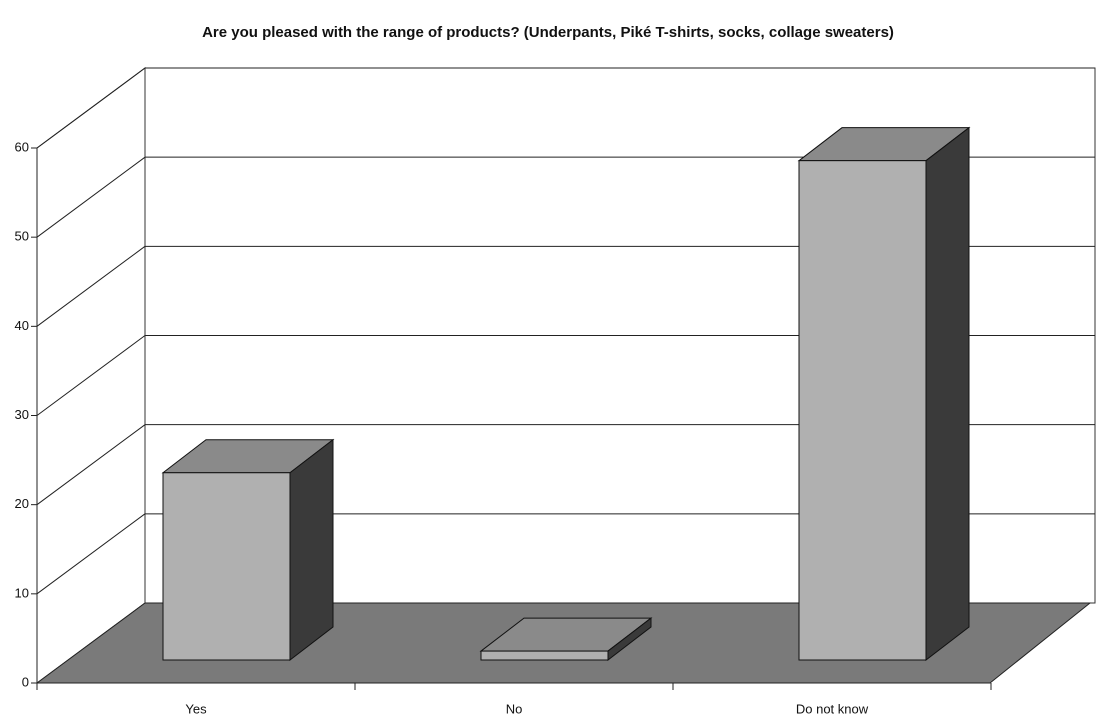  I want to click on y-tick-label: 10, so click(22, 592).